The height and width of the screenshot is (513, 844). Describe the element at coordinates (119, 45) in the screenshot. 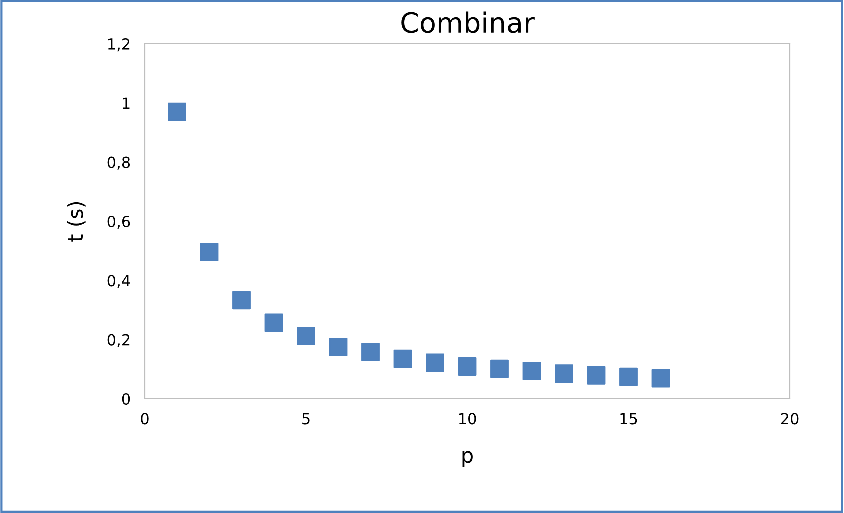

I see `y-tick-label: 1,2` at that location.